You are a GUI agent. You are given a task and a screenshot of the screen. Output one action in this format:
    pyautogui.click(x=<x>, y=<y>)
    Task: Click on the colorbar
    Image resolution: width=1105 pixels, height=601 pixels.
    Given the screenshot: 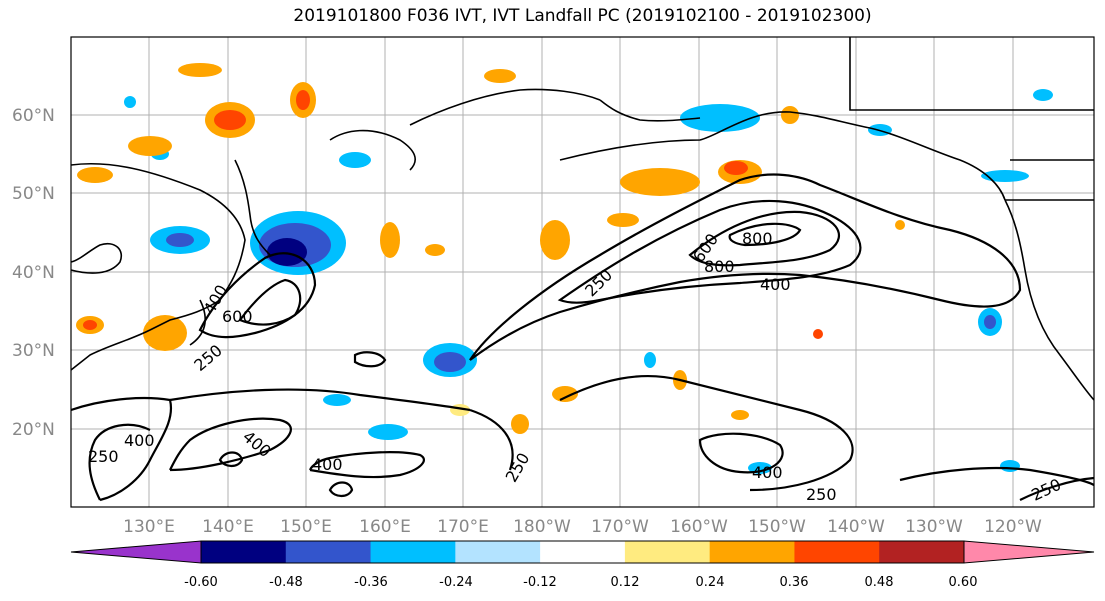 What is the action you would take?
    pyautogui.click(x=582, y=552)
    